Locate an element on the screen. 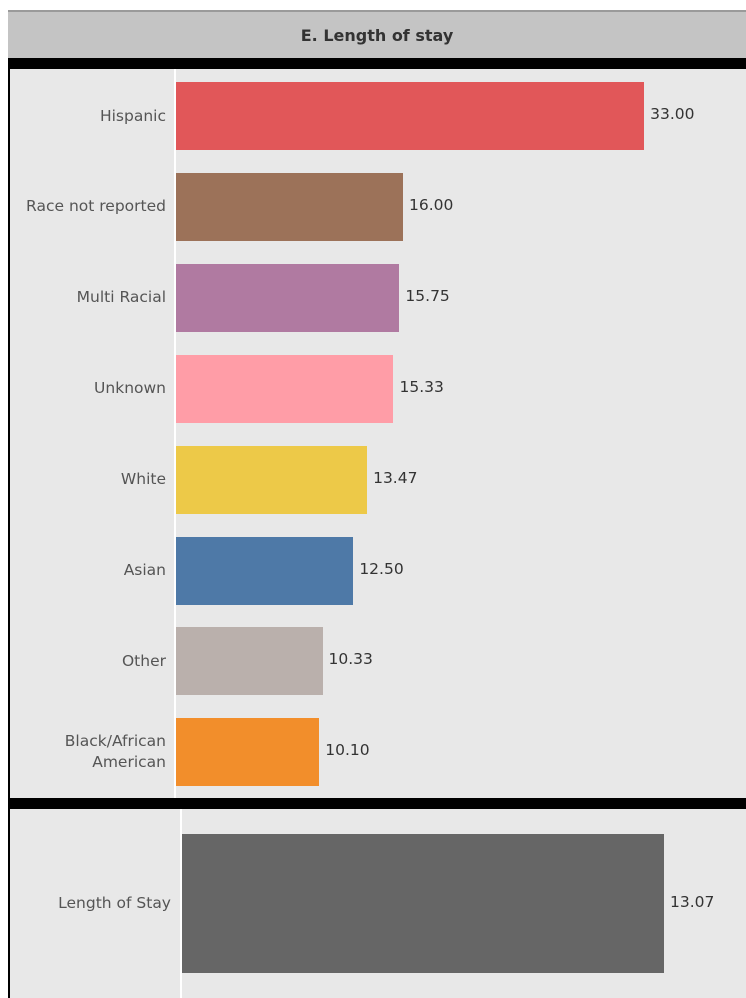 This screenshot has width=746, height=998. category-label: Race not reported is located at coordinates (96, 206).